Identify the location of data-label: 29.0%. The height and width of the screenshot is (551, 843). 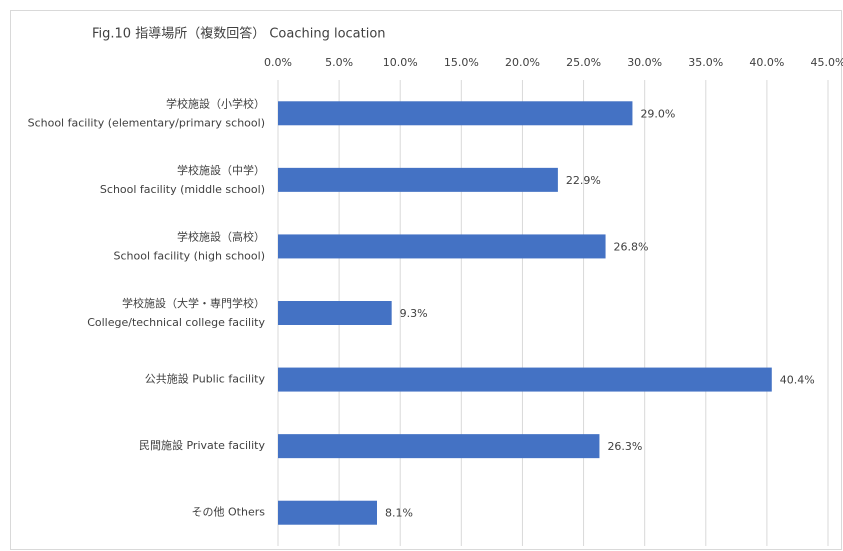
(657, 113).